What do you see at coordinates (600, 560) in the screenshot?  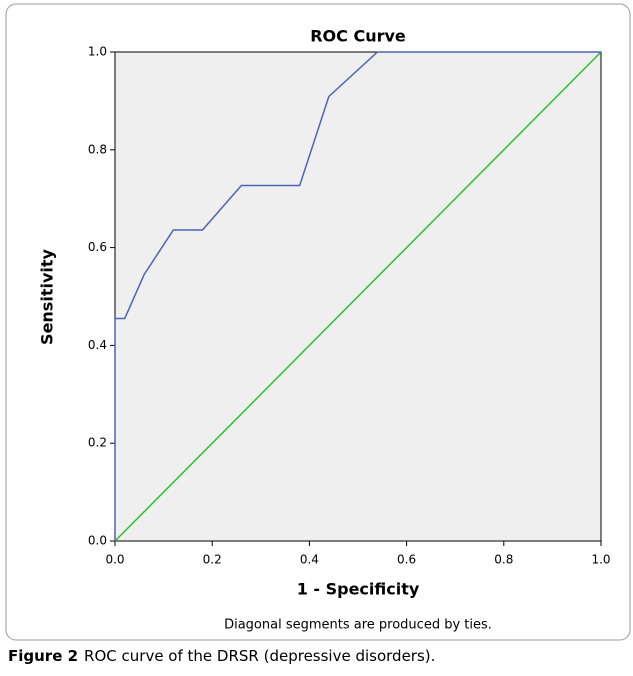 I see `x-tick-label: 1.0` at bounding box center [600, 560].